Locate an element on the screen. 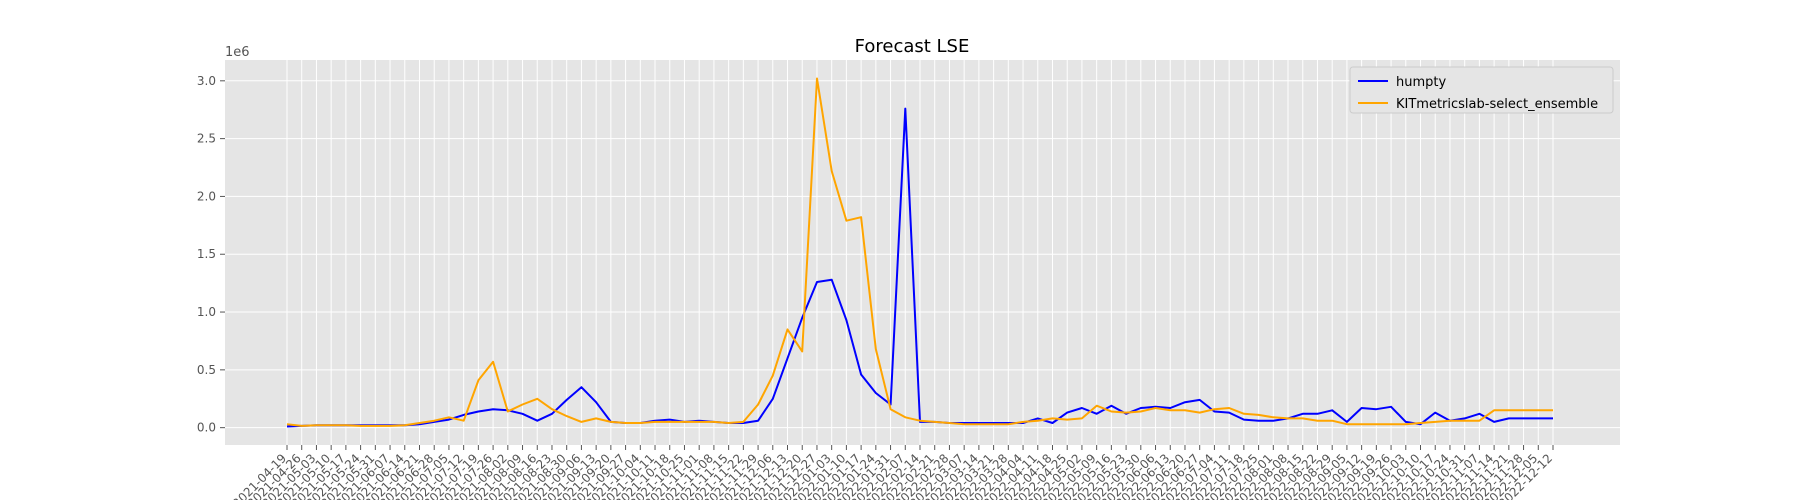  y-tick-label: 1.5 is located at coordinates (206, 254).